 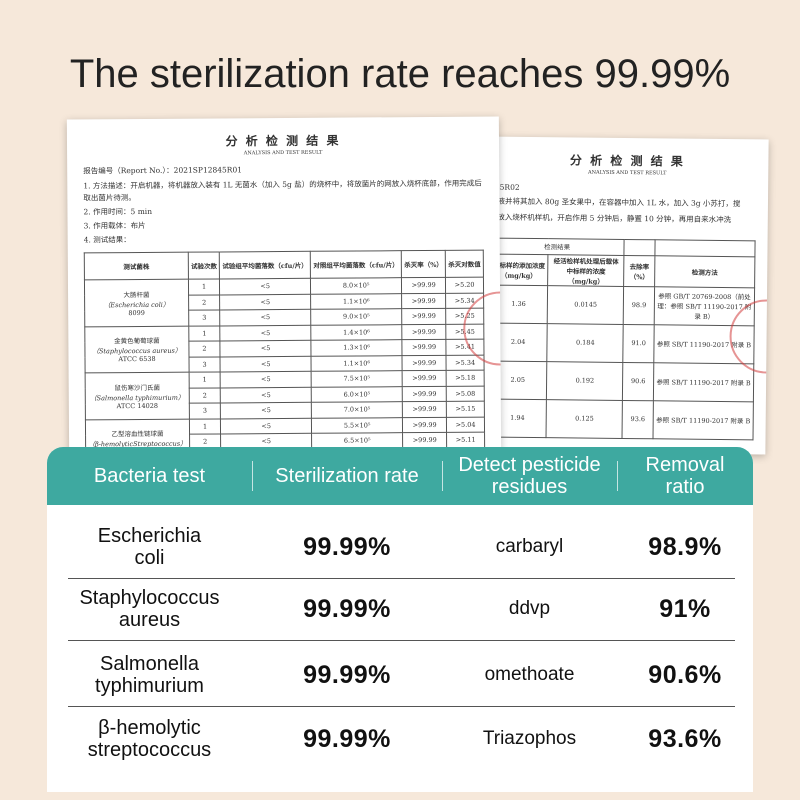 I want to click on cell-text: carbaryl, so click(x=529, y=546).